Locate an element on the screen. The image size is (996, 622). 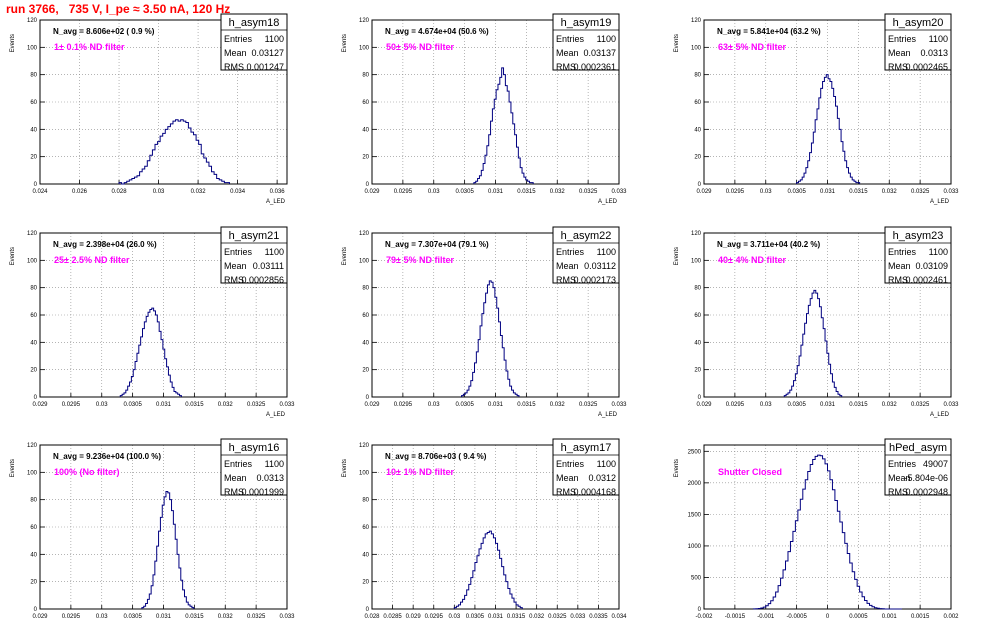
x-tick-label: 0.028 is located at coordinates (120, 192).